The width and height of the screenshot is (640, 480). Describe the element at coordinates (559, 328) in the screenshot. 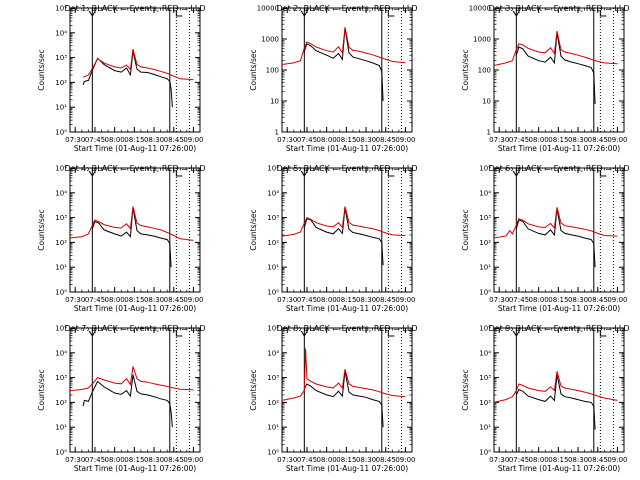

I see `panel-title: Det 9: BLACK = Events, RED = LLD` at that location.